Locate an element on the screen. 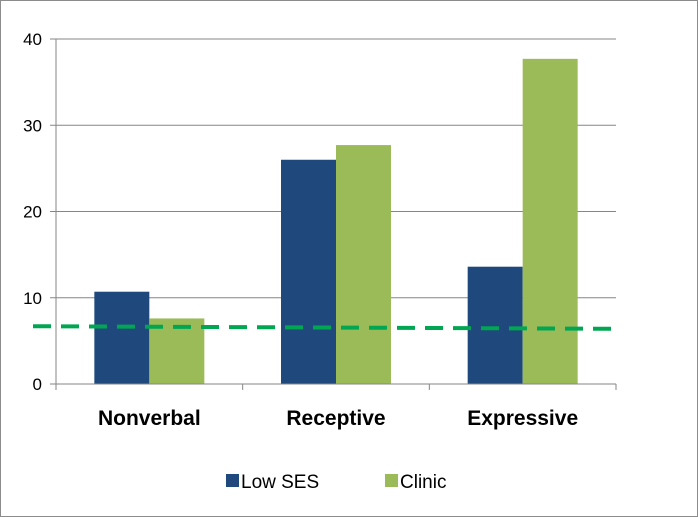 This screenshot has width=698, height=517. y-tick-label: 30 is located at coordinates (32, 125).